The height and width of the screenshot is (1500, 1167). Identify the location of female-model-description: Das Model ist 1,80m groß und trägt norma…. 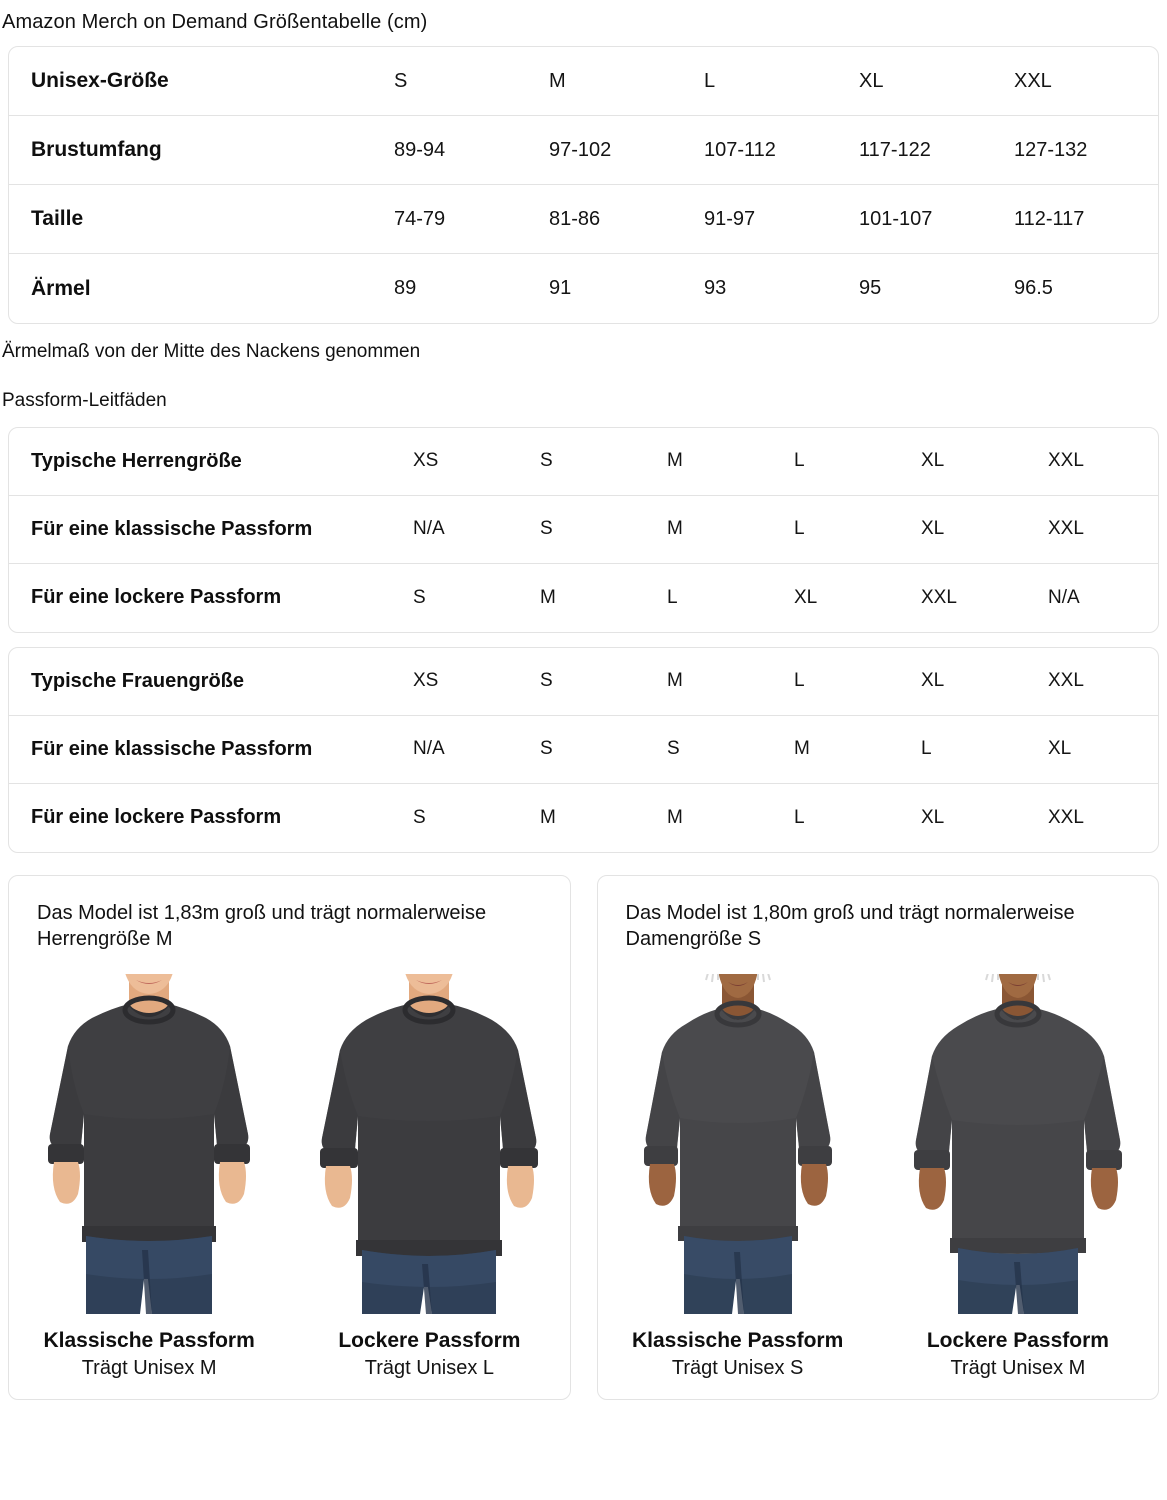
(850, 925).